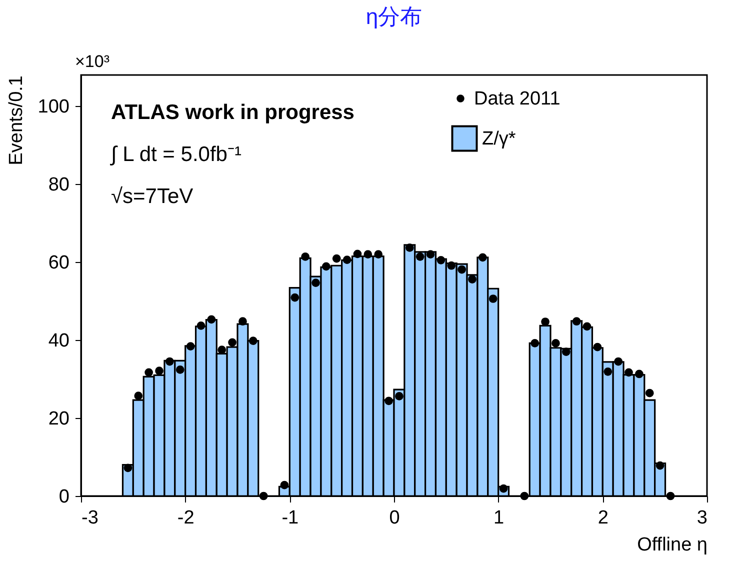 This screenshot has width=730, height=567. Describe the element at coordinates (499, 139) in the screenshot. I see `legend-label: Z/γ*` at that location.